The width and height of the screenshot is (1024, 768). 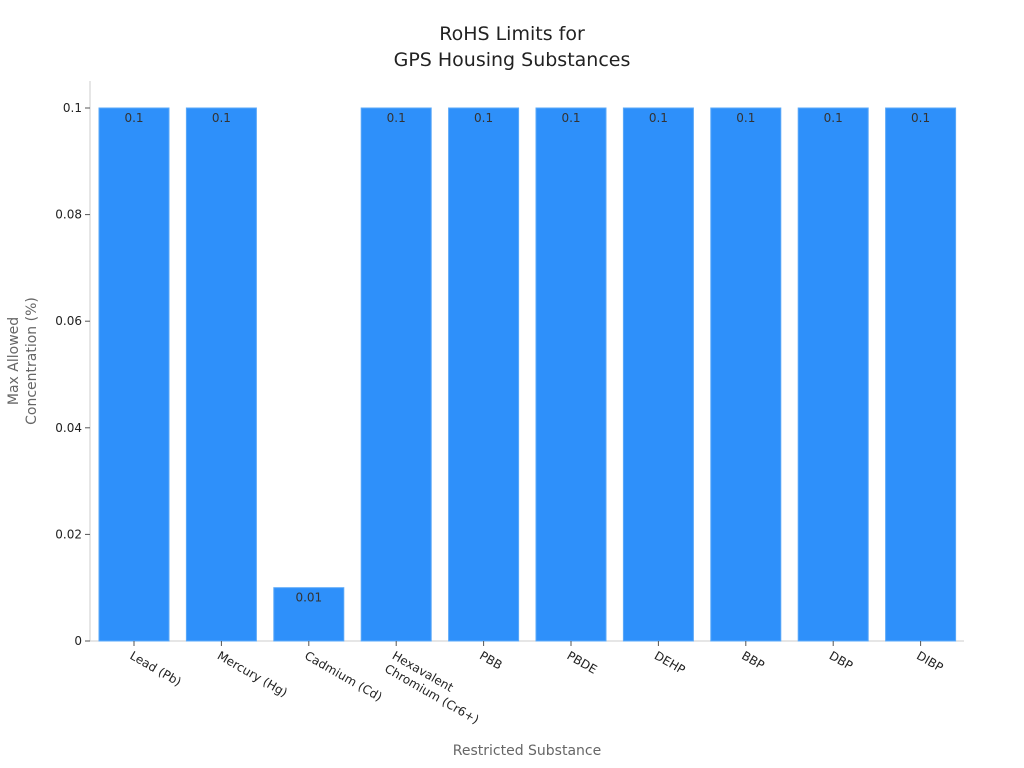 I want to click on x-tick-label: HexavalentChromium (Cr6+), so click(x=435, y=687).